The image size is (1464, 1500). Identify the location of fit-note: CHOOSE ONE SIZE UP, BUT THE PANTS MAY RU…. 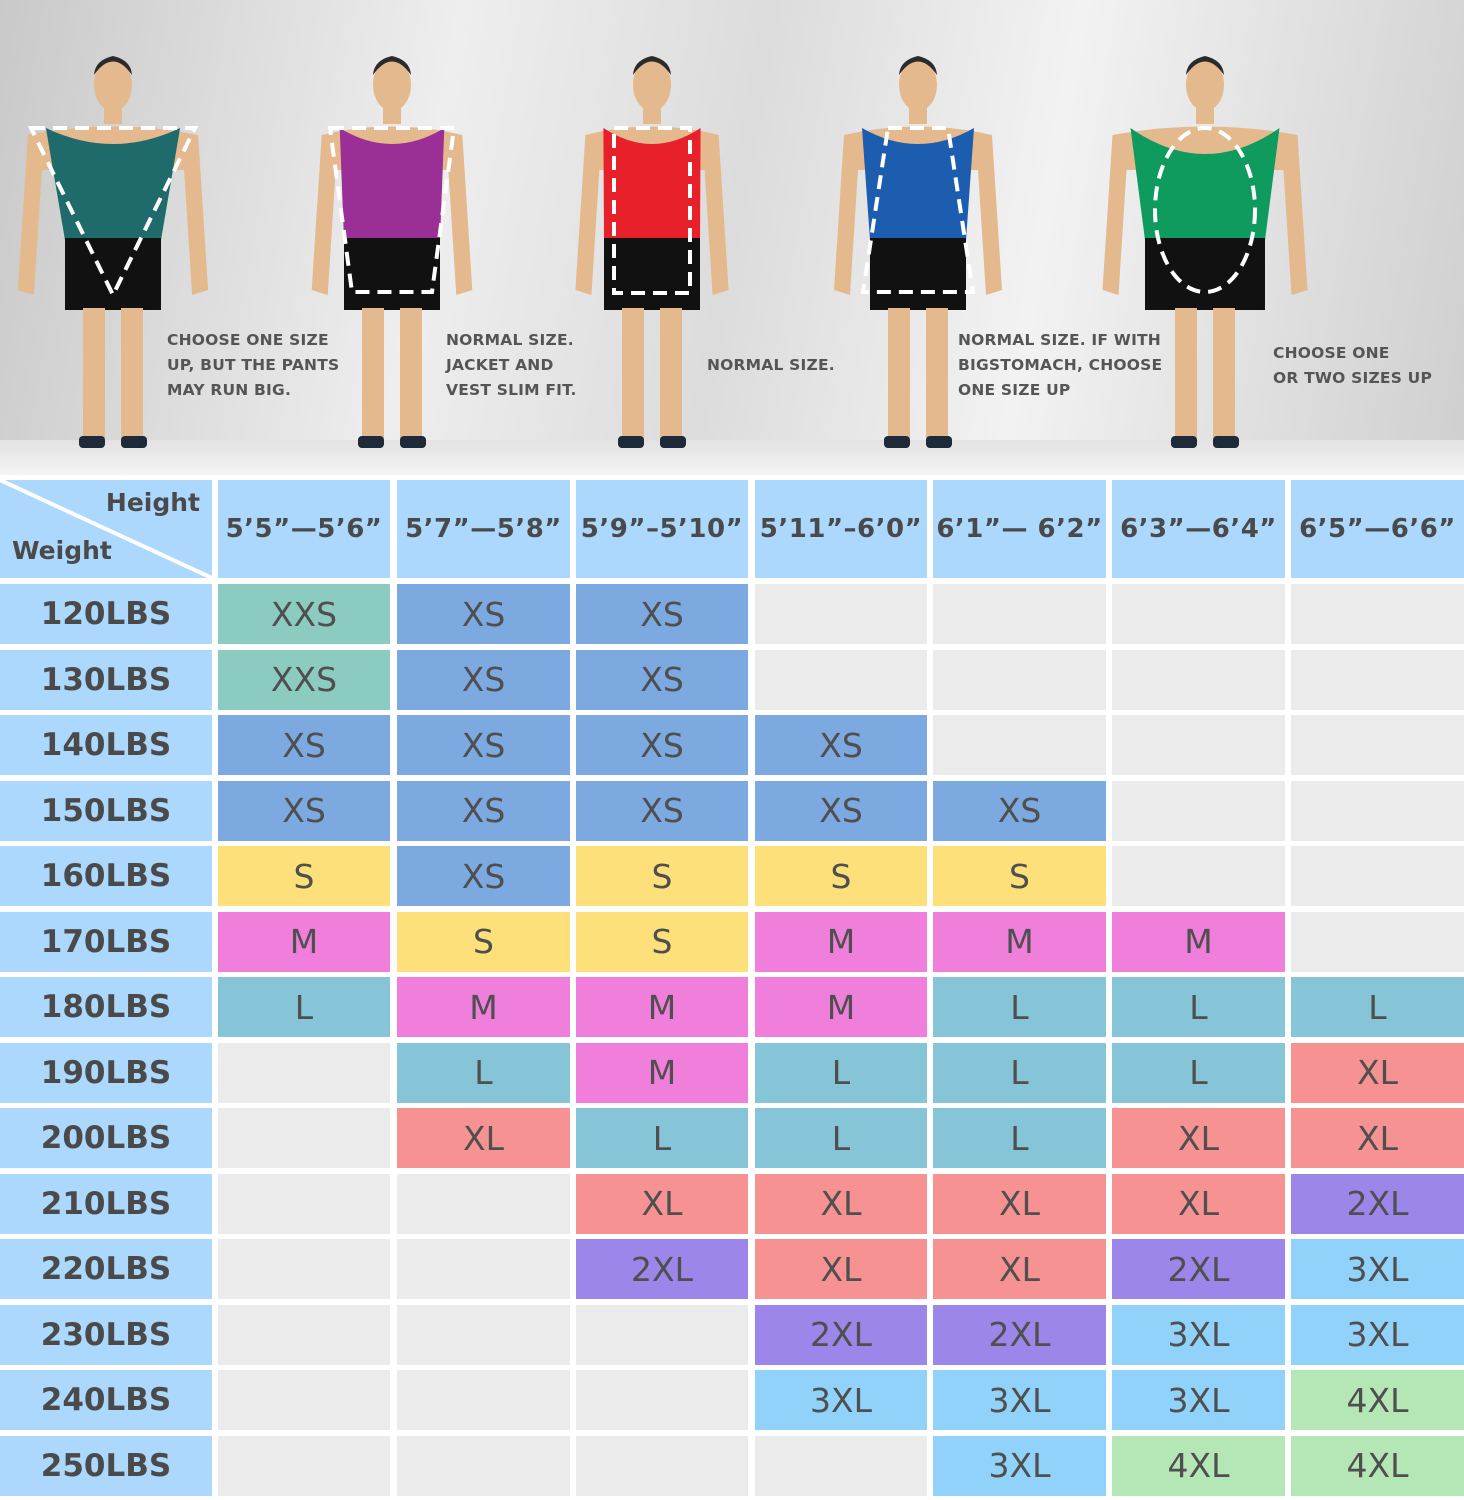
(253, 365).